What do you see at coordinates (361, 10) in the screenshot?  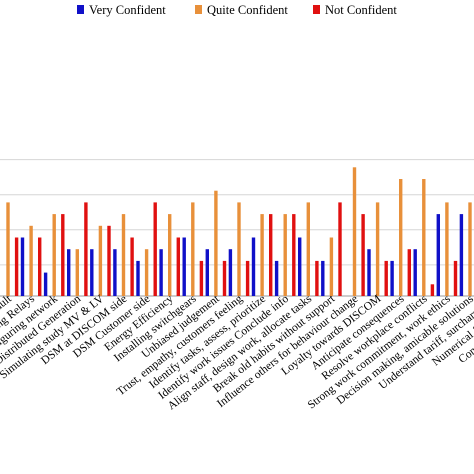 I see `legend-label: Not Confident` at bounding box center [361, 10].